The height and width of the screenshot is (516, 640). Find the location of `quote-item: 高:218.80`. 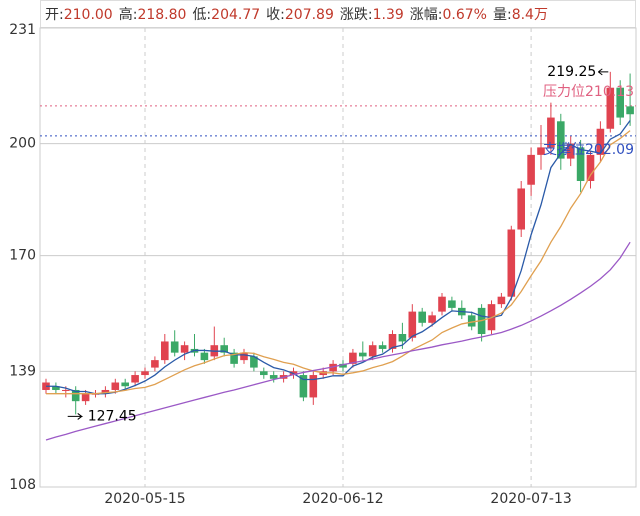

quote-item: 高:218.80 is located at coordinates (153, 14).